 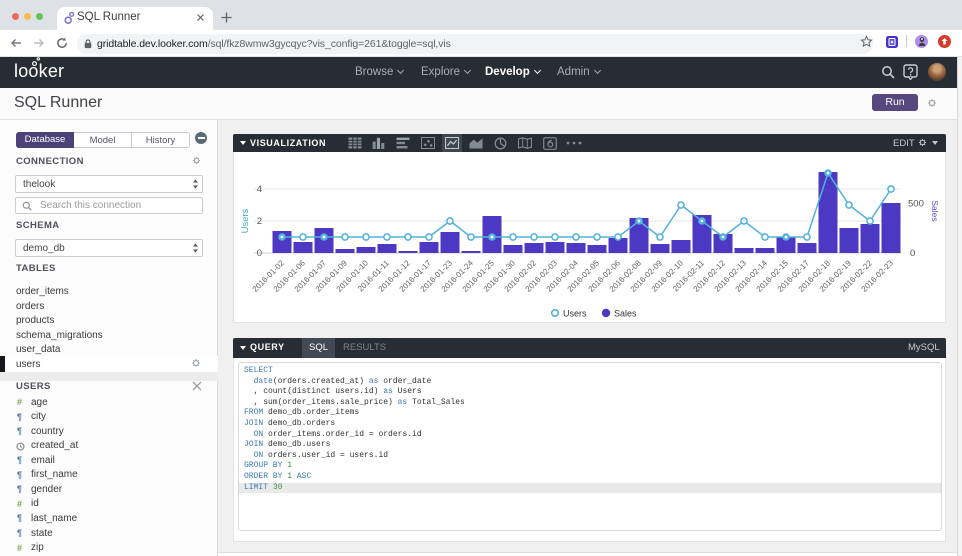 I want to click on svg-text: 2, so click(x=259, y=221).